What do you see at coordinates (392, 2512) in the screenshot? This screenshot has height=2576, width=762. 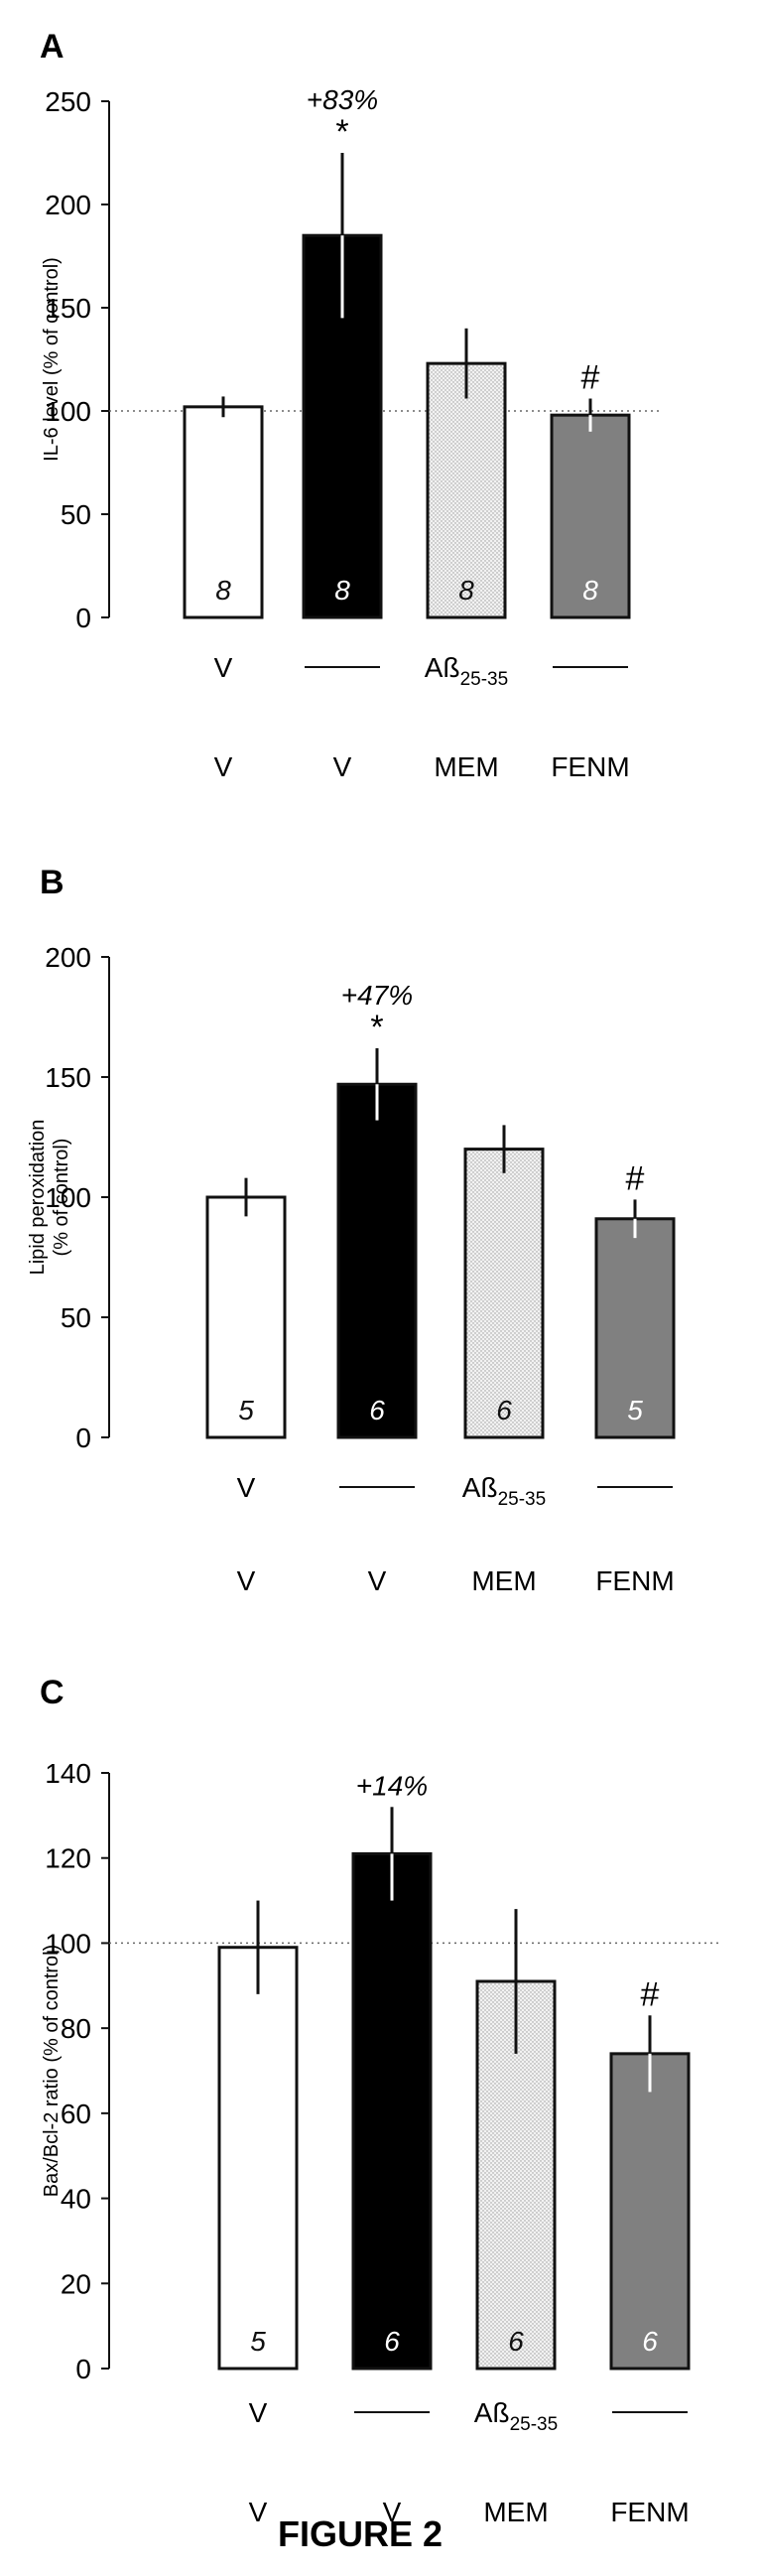 I see `panel-c-category-label-2: V` at bounding box center [392, 2512].